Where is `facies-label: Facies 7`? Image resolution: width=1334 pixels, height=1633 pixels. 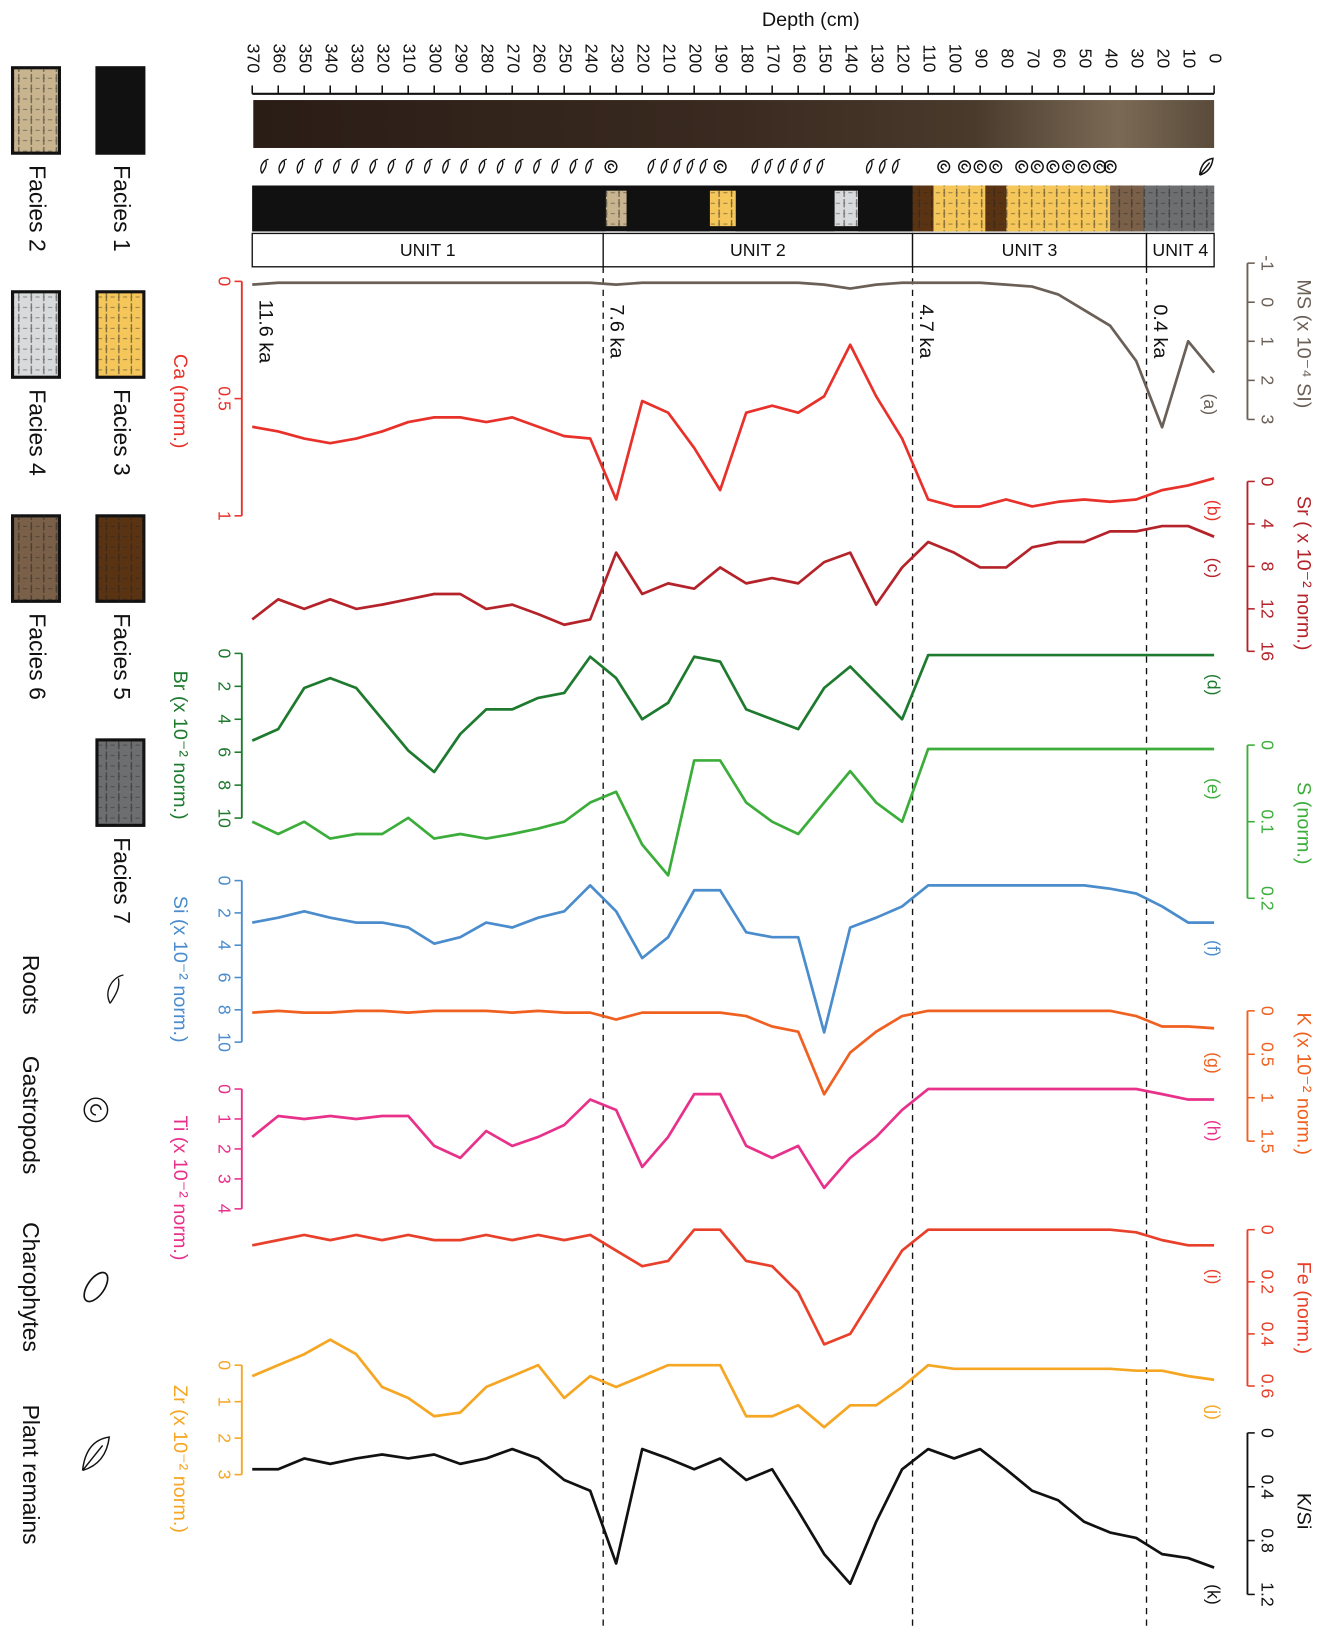
facies-label: Facies 7 is located at coordinates (122, 880).